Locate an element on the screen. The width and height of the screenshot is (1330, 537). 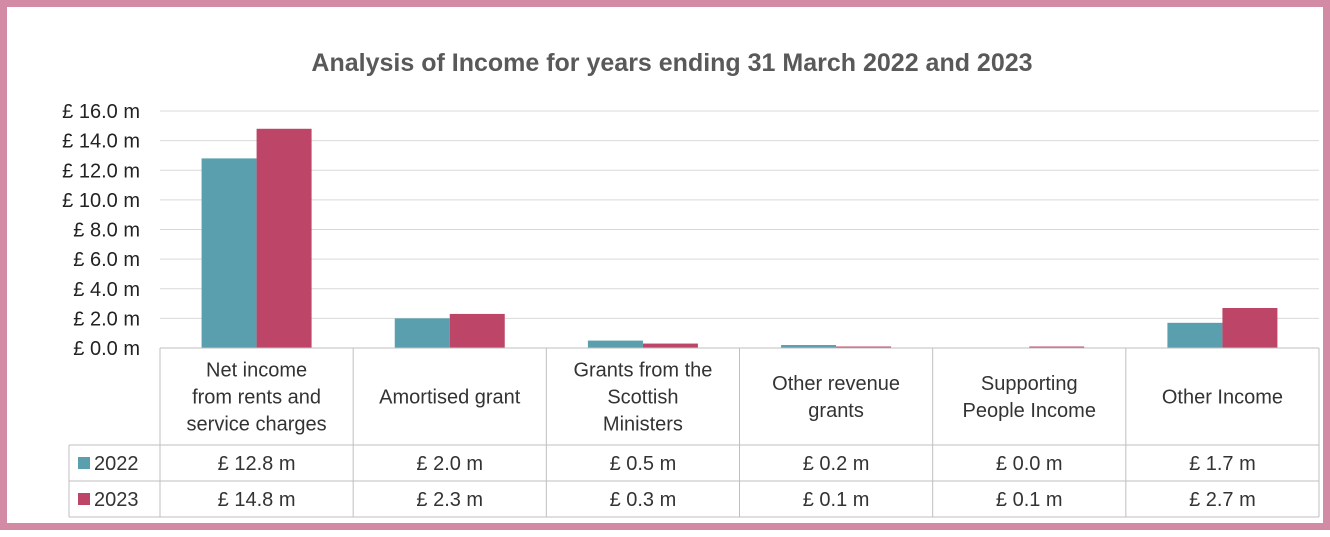
data-table-value: £ 1.7 m is located at coordinates (1222, 464).